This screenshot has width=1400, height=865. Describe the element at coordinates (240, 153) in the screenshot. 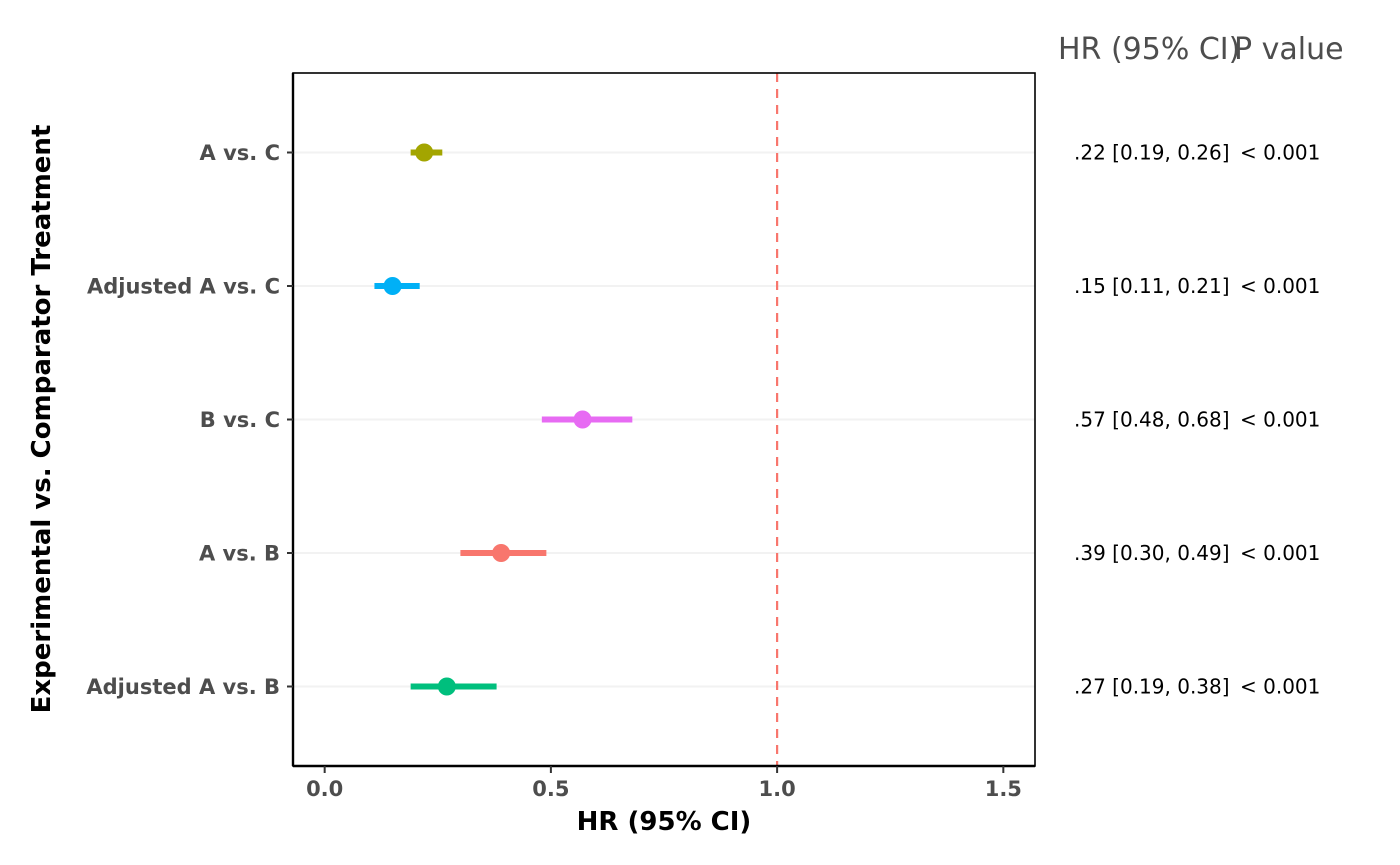

I see `y-tick-label: A vs. C` at that location.